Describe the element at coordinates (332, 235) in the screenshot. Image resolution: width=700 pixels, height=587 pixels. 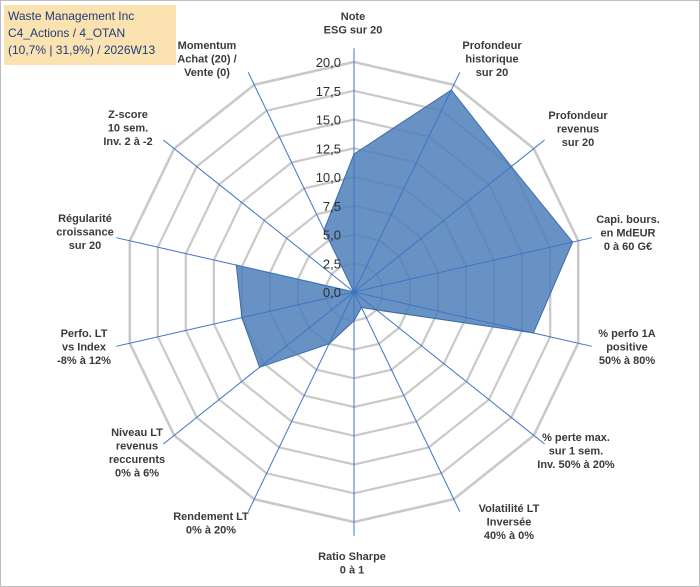
I see `tick-label-2: 5,0` at that location.